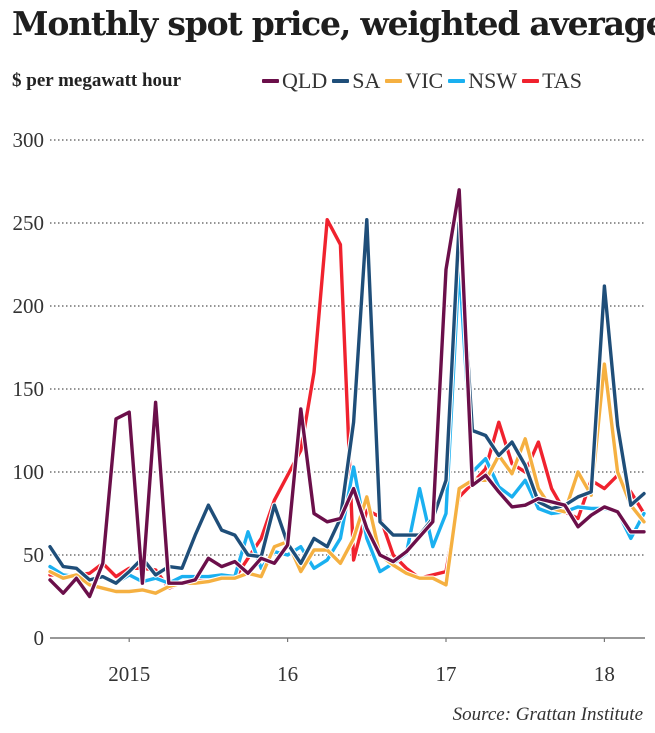 The image size is (655, 733). What do you see at coordinates (333, 23) in the screenshot?
I see `chart-title: Monthly spot price, weighted average` at bounding box center [333, 23].